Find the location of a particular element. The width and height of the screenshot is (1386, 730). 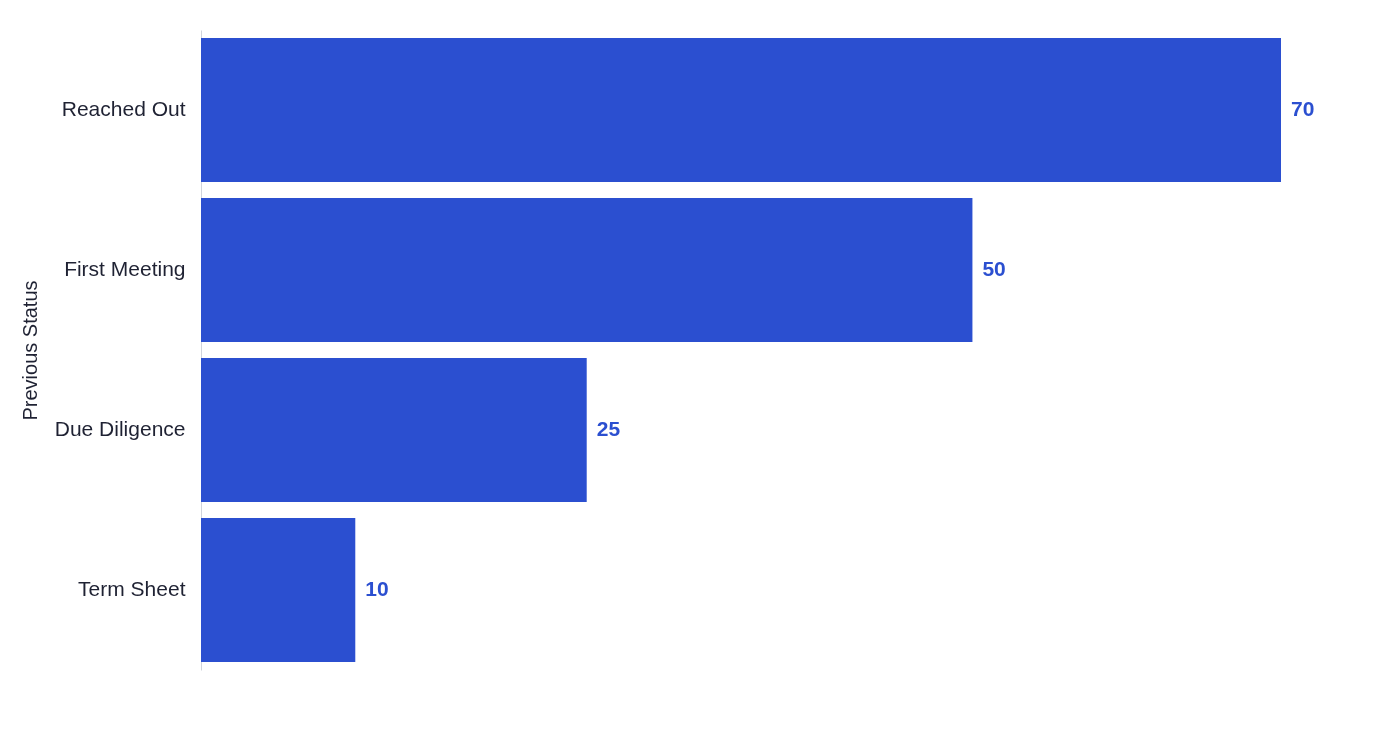

data-label: 25 is located at coordinates (608, 428).